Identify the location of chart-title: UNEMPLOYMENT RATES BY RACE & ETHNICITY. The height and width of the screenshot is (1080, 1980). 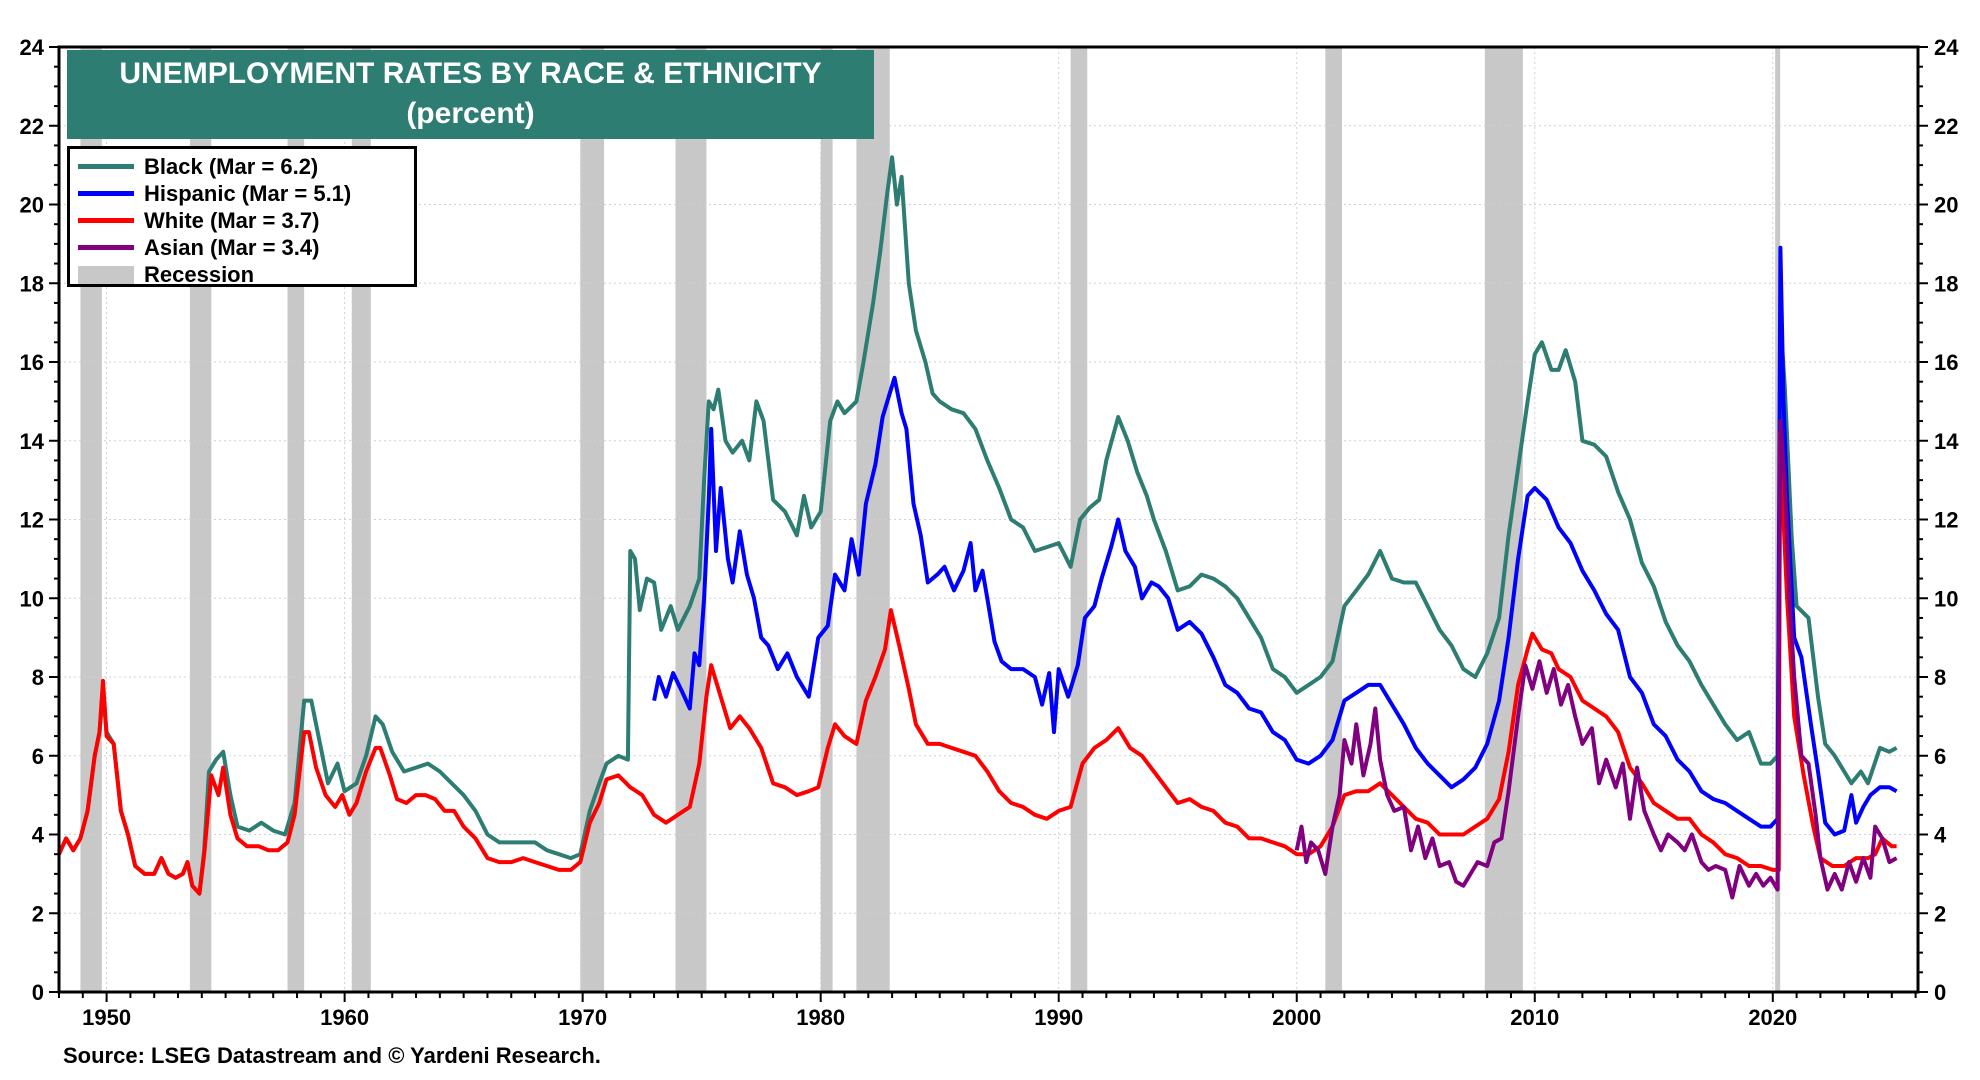
(470, 73).